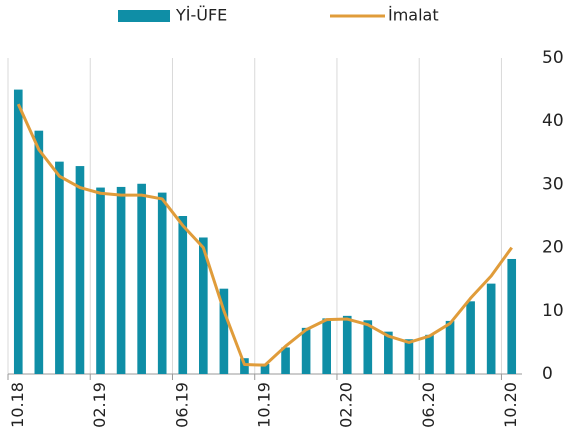 The height and width of the screenshot is (438, 583). What do you see at coordinates (144, 16) in the screenshot?
I see `legend-swatch` at bounding box center [144, 16].